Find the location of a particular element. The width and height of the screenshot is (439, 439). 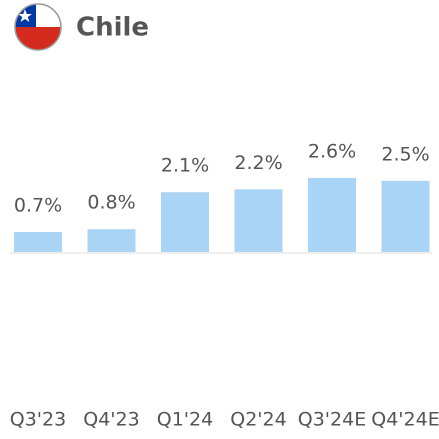

x-tick-label: Q2'24 is located at coordinates (258, 420).